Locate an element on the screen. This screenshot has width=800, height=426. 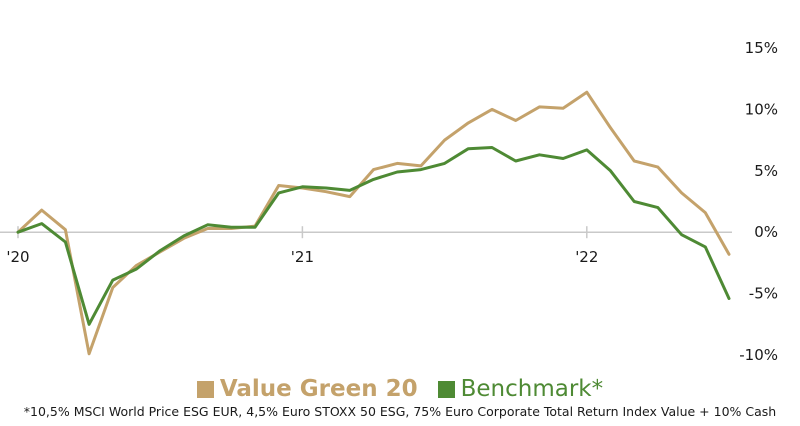
legend-label: Benchmark* is located at coordinates (532, 389).